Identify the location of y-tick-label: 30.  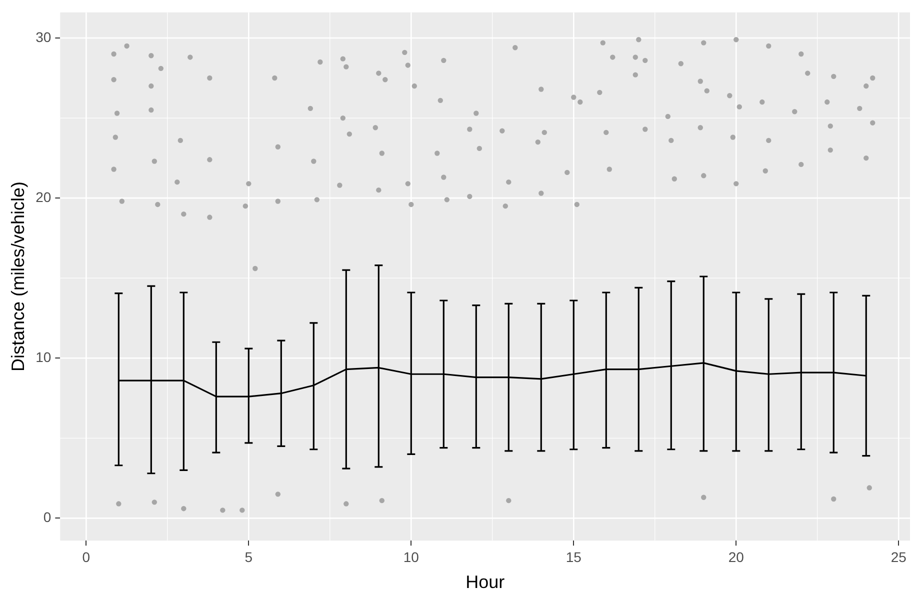
(44, 36).